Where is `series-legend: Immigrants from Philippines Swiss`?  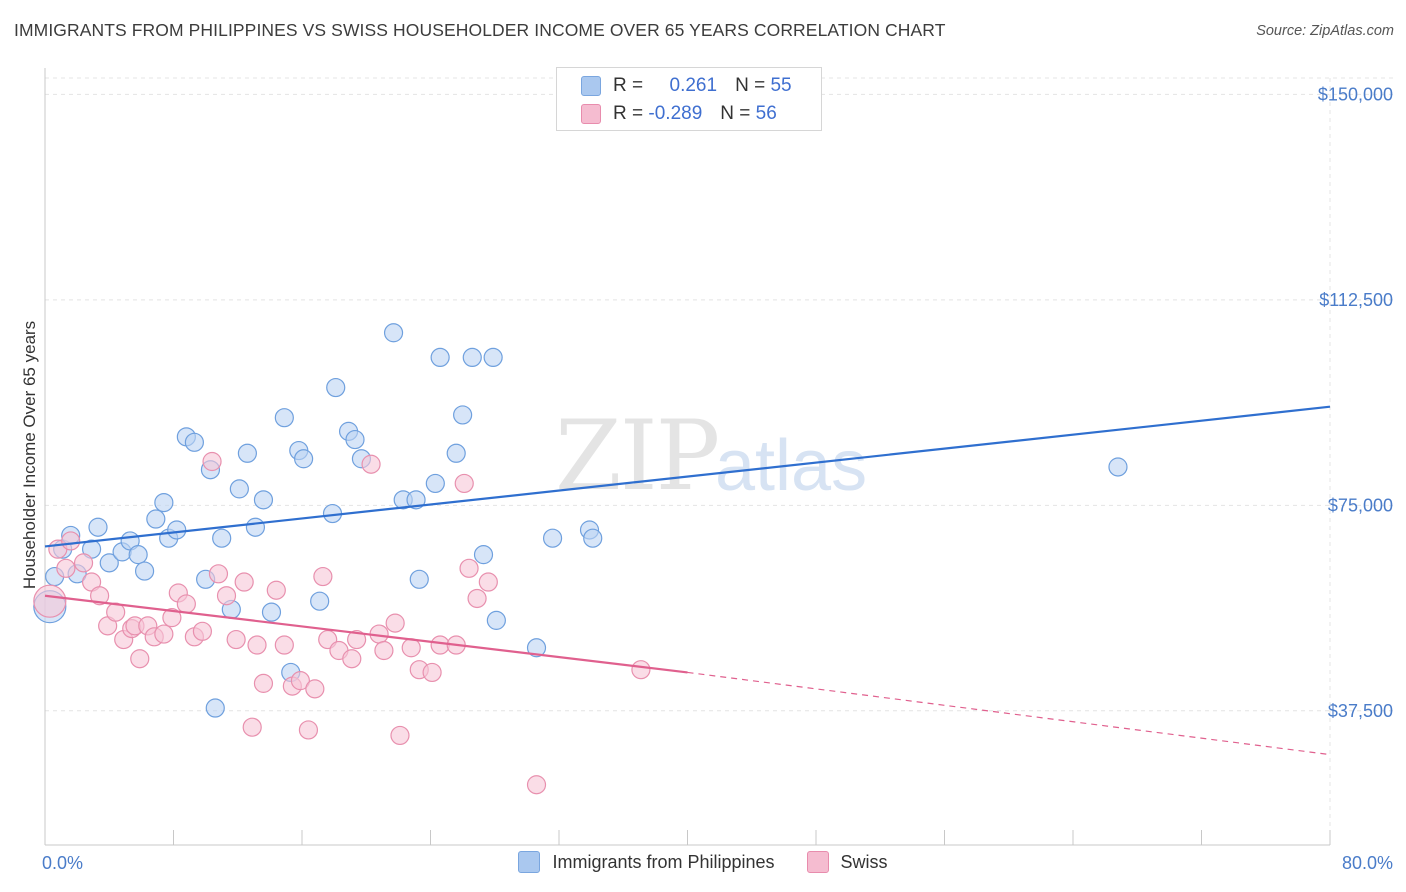 series-legend: Immigrants from Philippines Swiss is located at coordinates (703, 862).